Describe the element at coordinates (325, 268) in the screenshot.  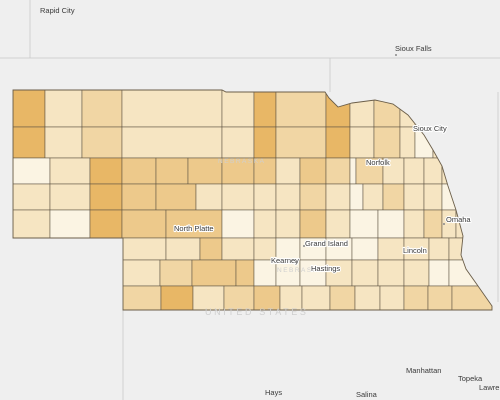
I see `city-label-hastings: Hastings` at that location.